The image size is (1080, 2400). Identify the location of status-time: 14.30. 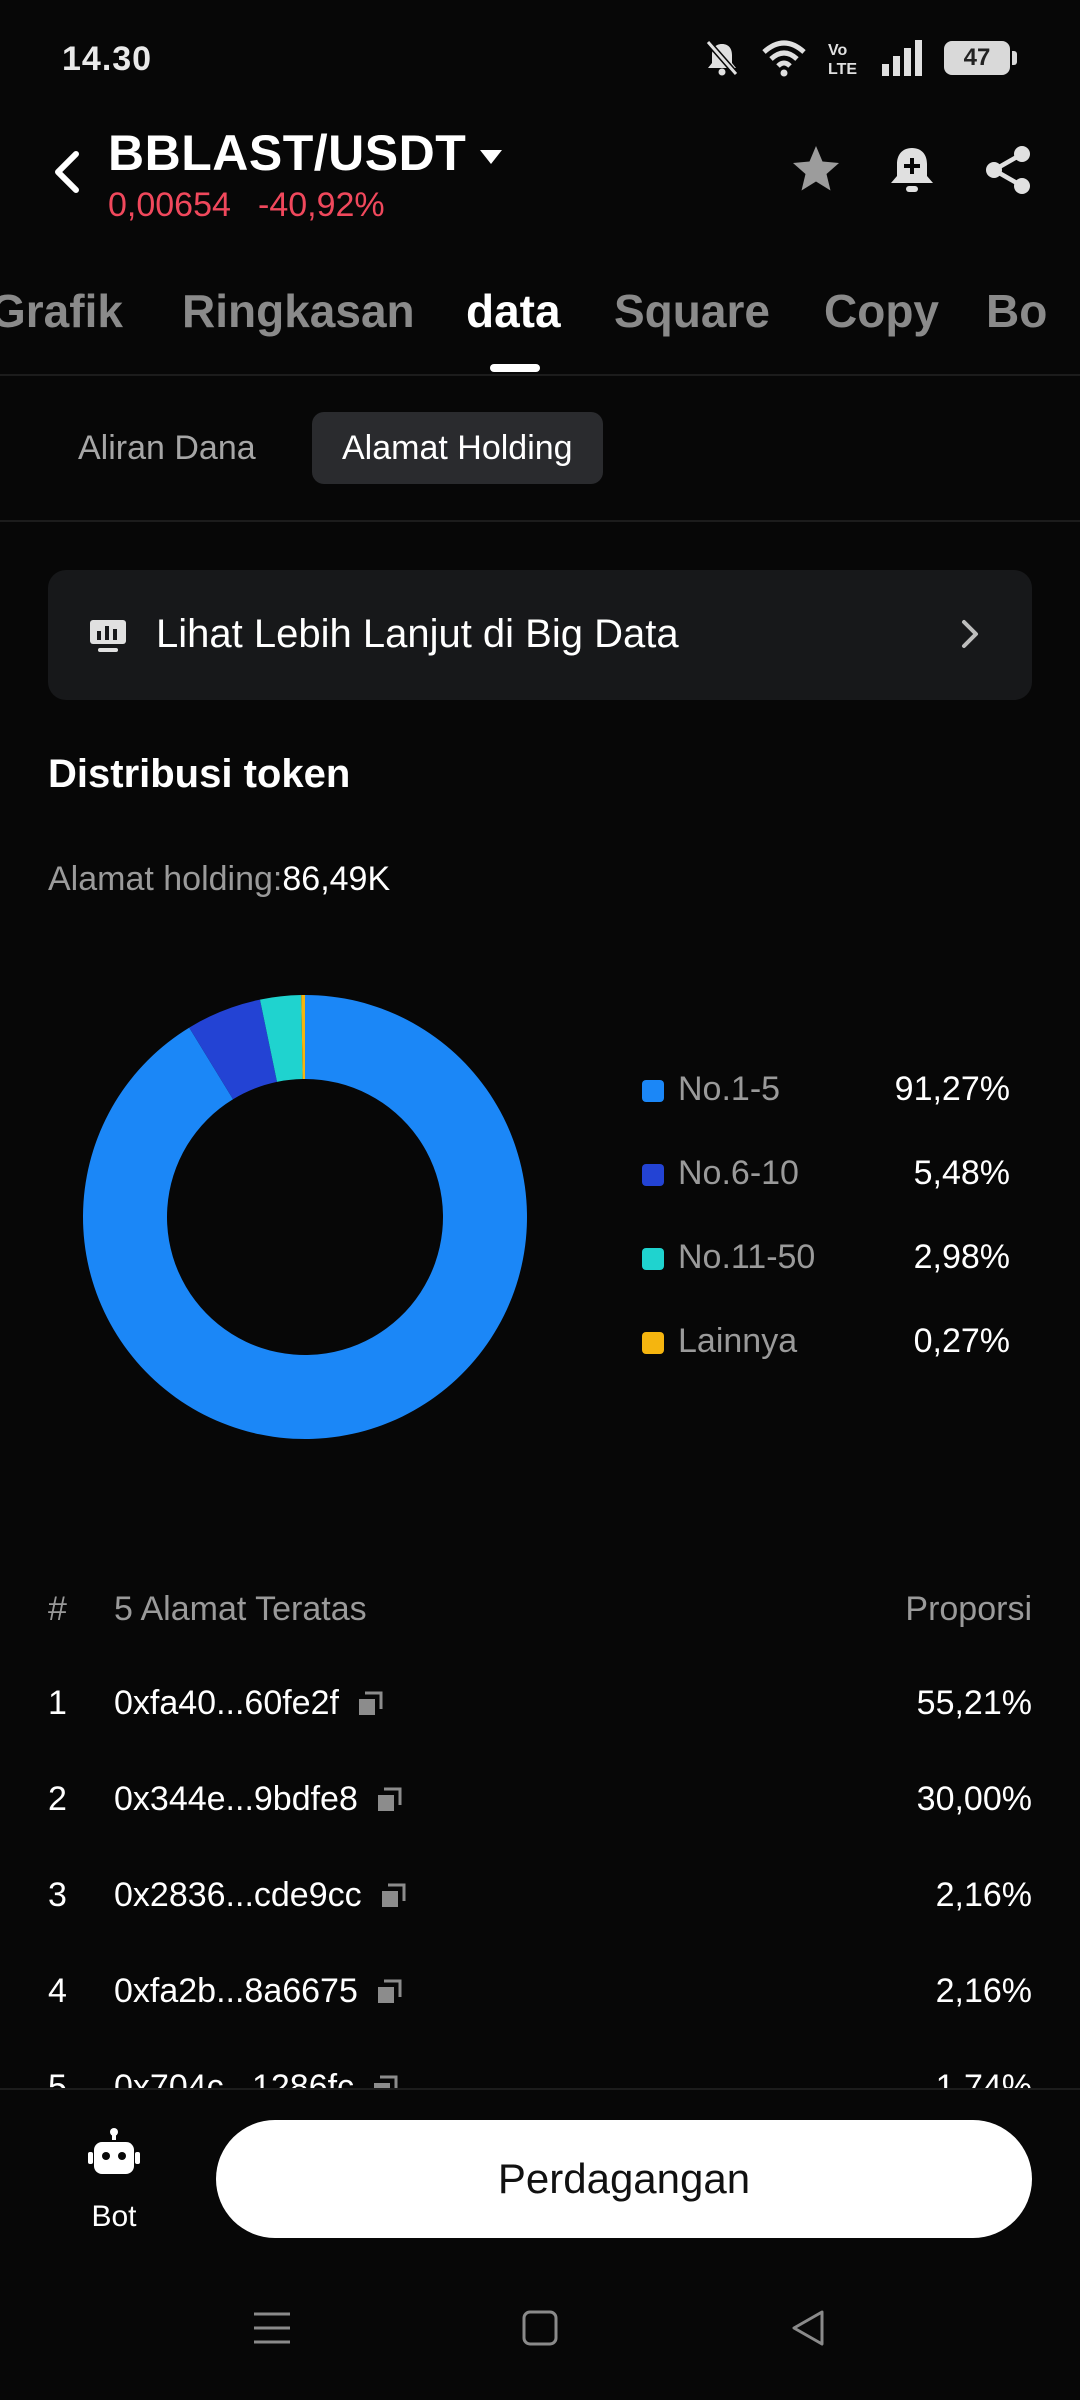
(107, 59).